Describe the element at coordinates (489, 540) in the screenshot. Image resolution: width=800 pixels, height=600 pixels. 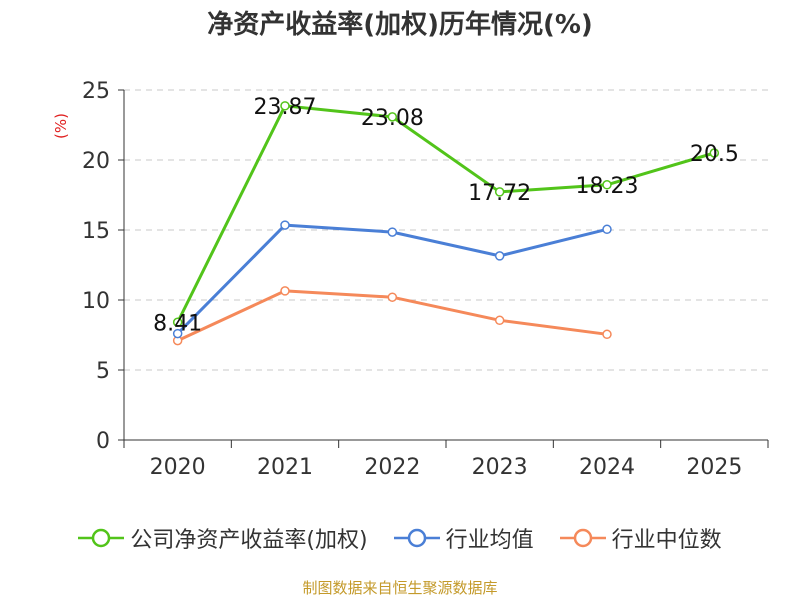
I see `legend-label: 行业均值` at that location.